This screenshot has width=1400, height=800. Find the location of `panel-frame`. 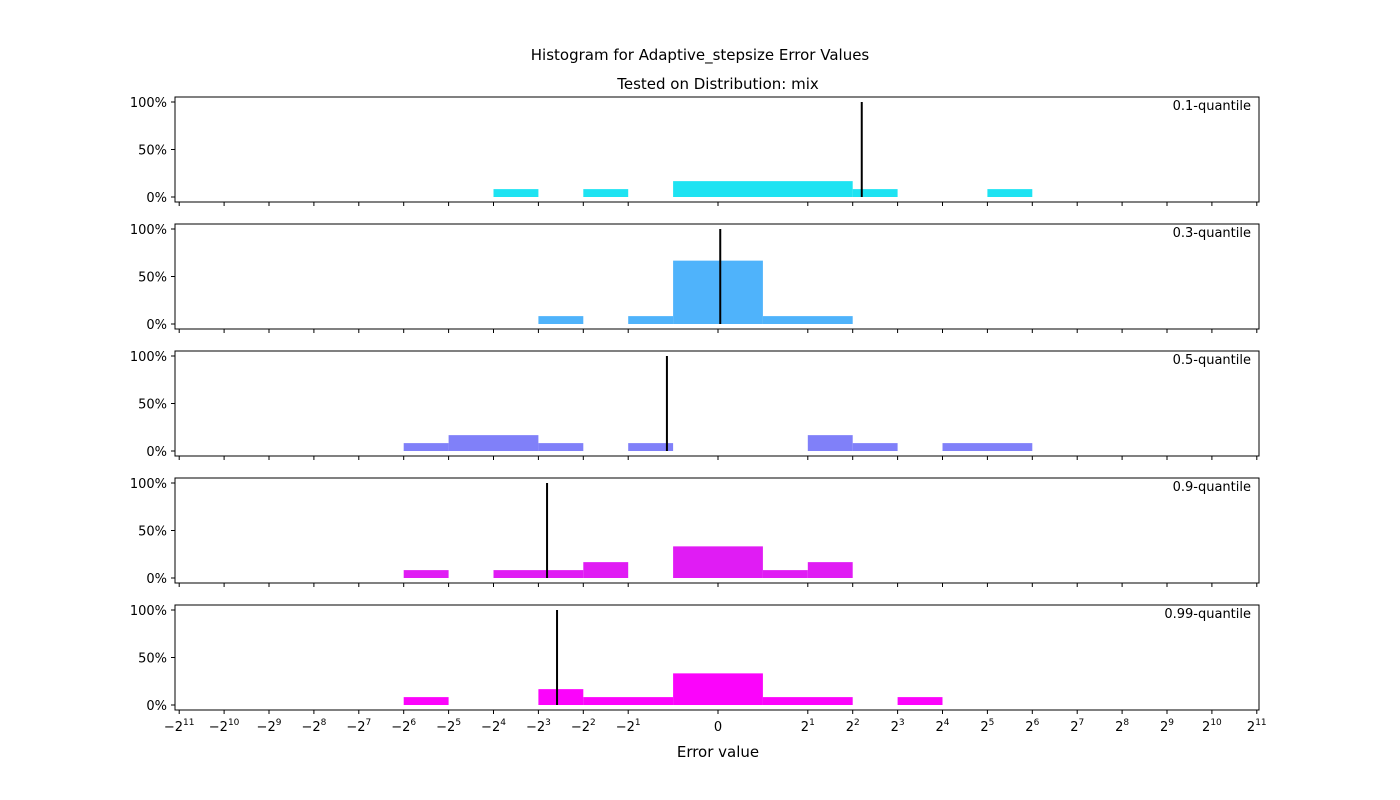

panel-frame is located at coordinates (717, 403).